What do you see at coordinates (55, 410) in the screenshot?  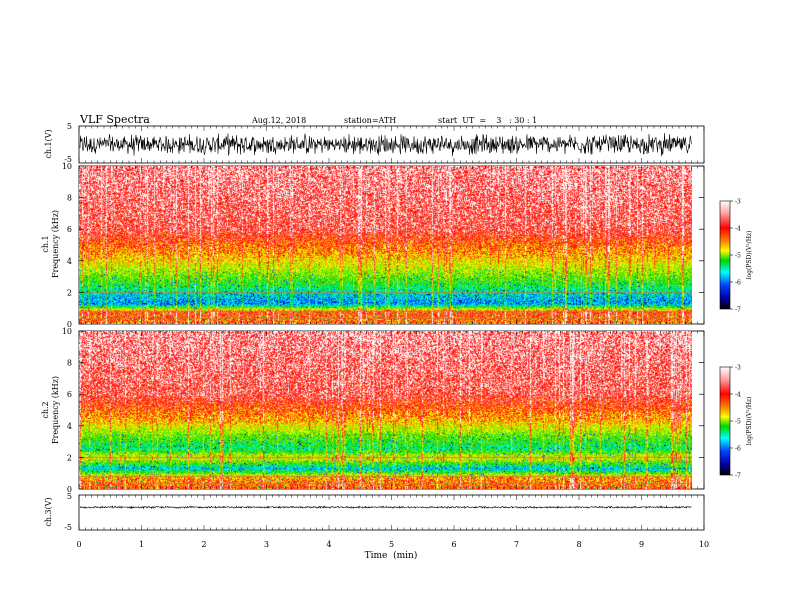 I see `ch2-frequency-label: Frequency (kHz)` at bounding box center [55, 410].